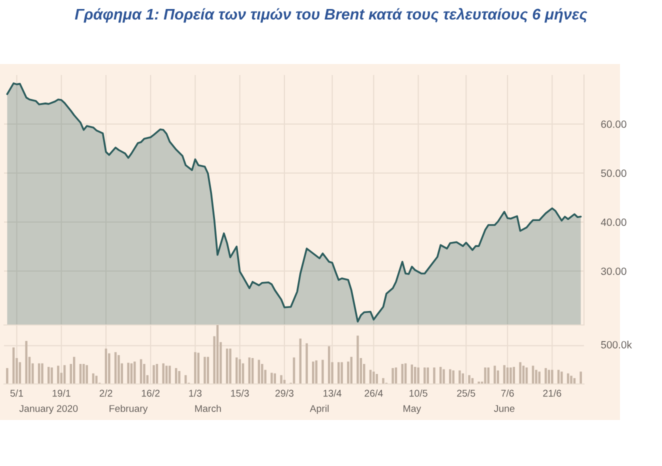  I want to click on x2-tick-label: January 2020, so click(48, 409).